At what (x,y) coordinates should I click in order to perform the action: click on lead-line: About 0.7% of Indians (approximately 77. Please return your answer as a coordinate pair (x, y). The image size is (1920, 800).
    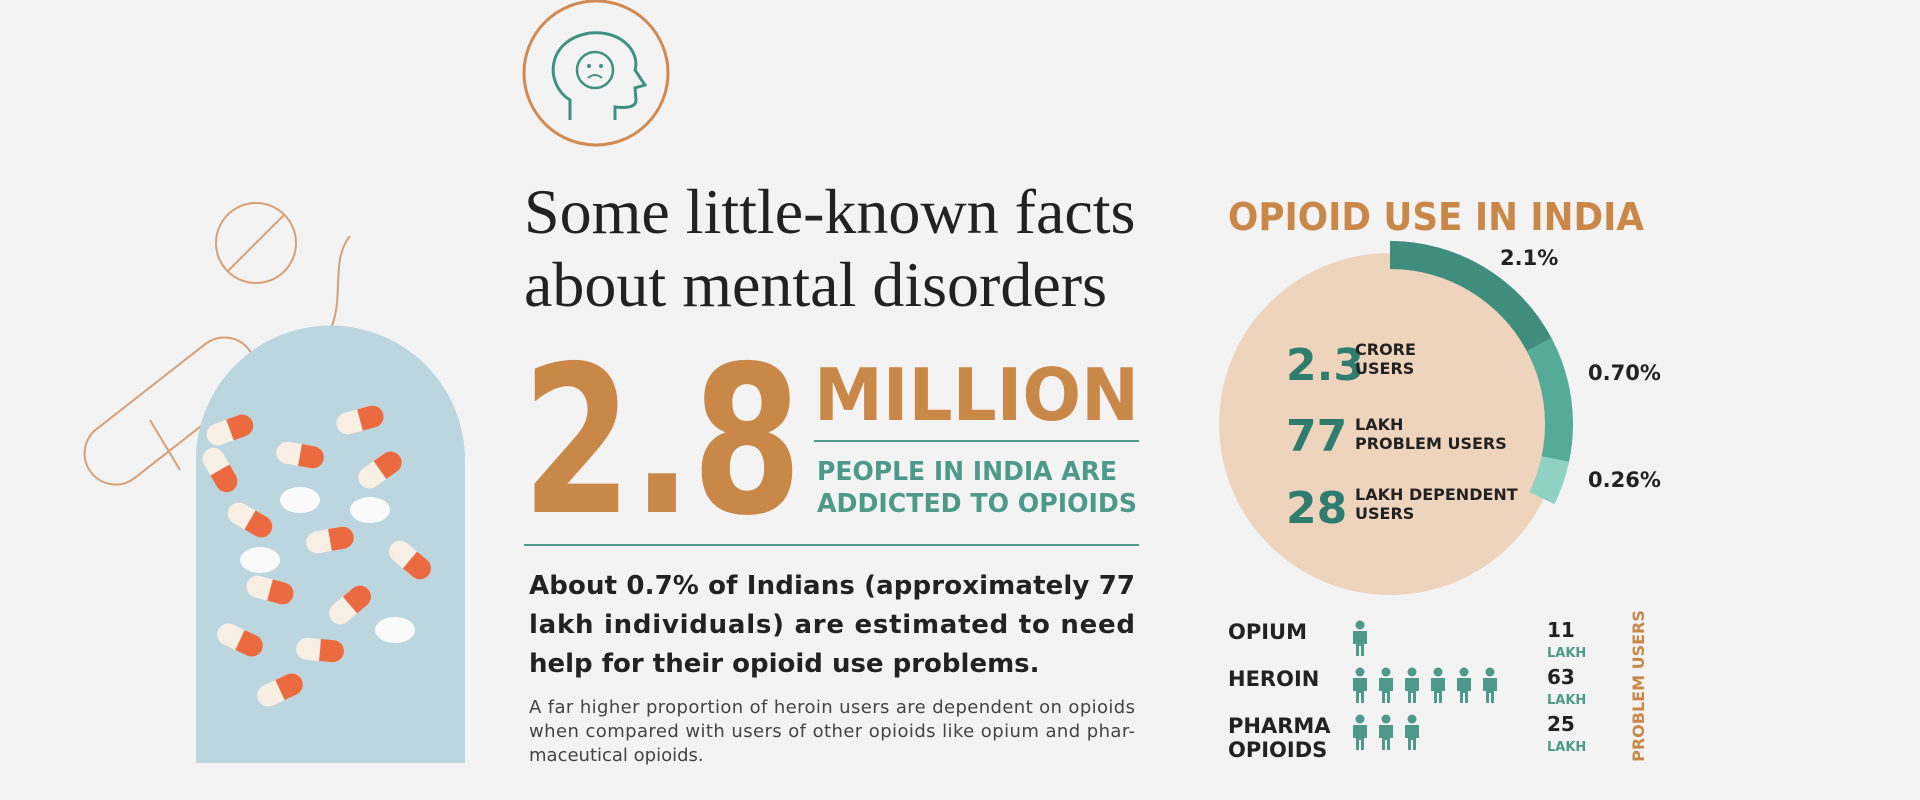
    Looking at the image, I should click on (832, 586).